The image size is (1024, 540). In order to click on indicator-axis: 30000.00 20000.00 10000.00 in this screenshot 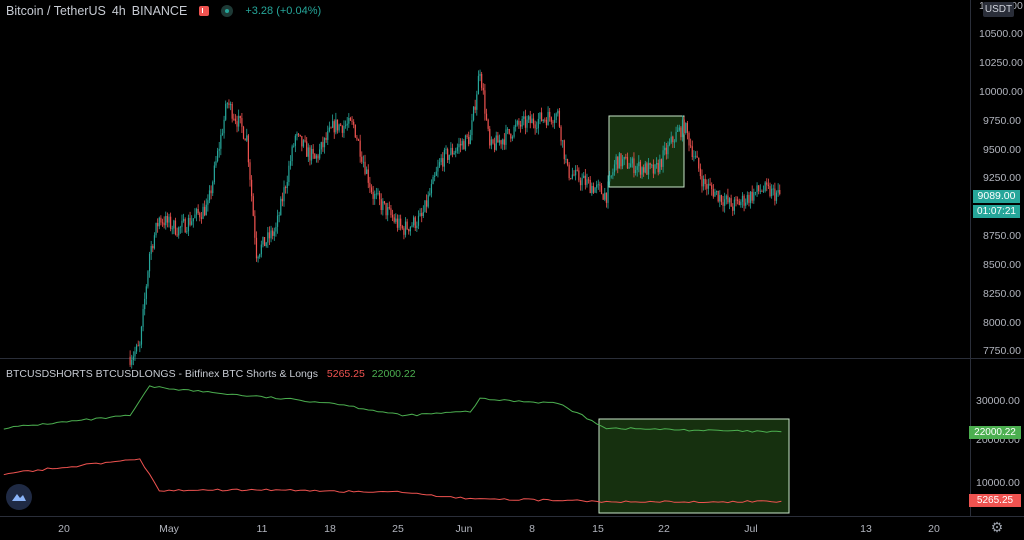, I will do `click(998, 442)`.